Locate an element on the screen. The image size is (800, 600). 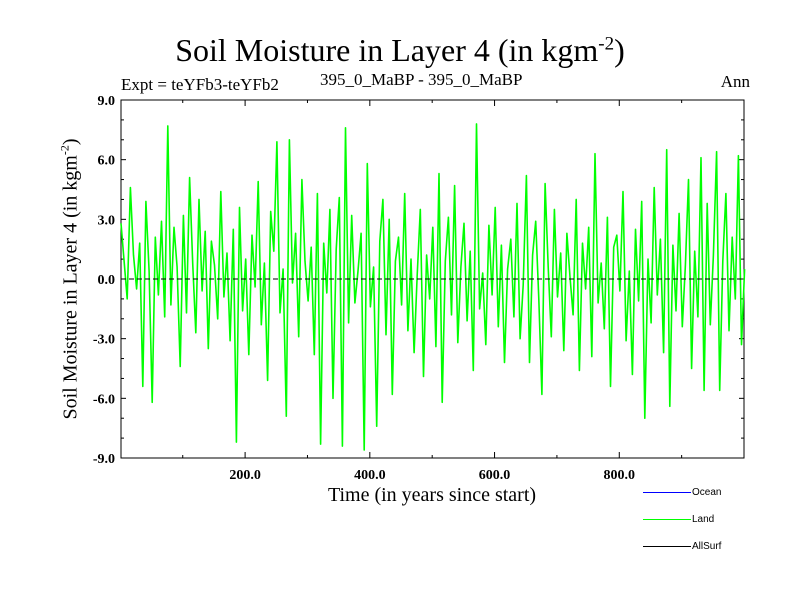
y-axis-label: Soil Moisture in Layer 4 (in kgm-2) is located at coordinates (70, 278).